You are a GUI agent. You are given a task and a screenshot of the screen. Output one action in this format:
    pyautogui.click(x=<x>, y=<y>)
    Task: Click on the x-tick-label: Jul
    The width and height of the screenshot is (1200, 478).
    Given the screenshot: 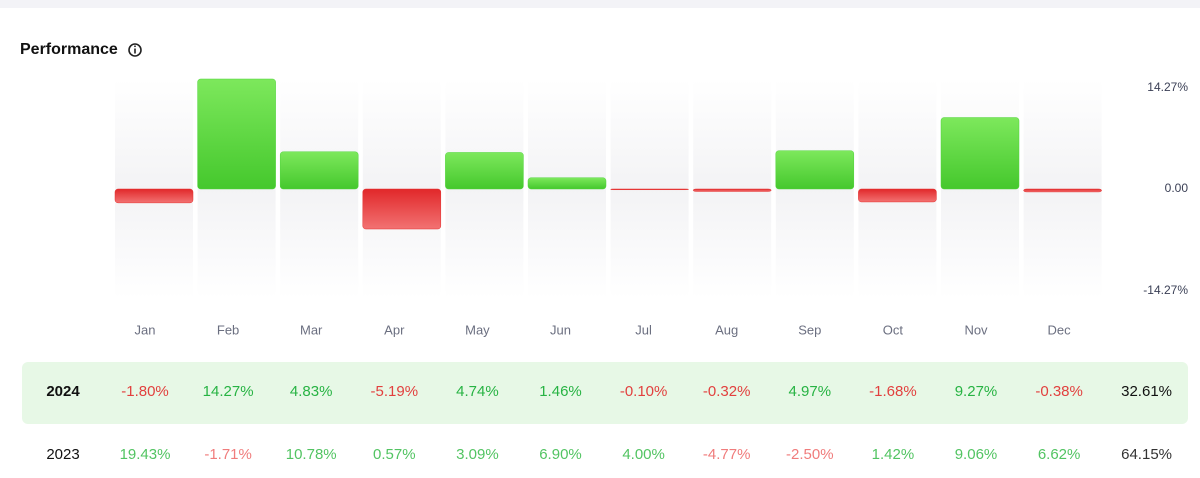 What is the action you would take?
    pyautogui.click(x=643, y=329)
    